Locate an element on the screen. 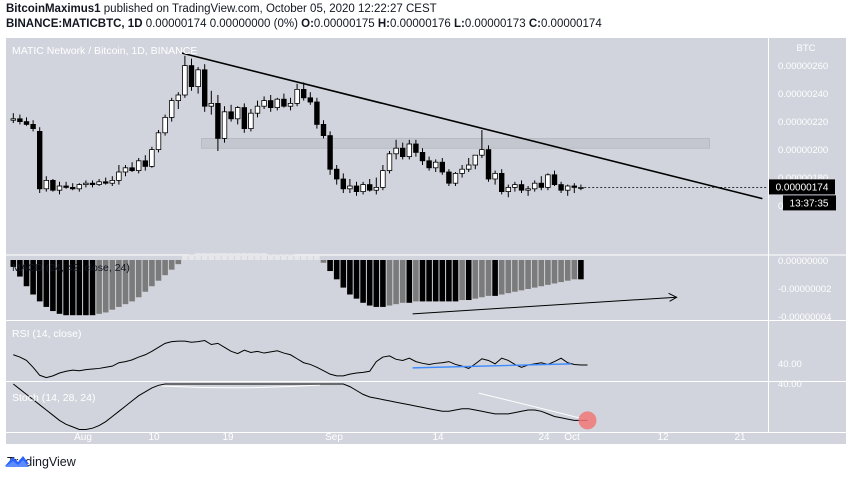 The height and width of the screenshot is (477, 850). time-tick-label: 14 is located at coordinates (438, 437).